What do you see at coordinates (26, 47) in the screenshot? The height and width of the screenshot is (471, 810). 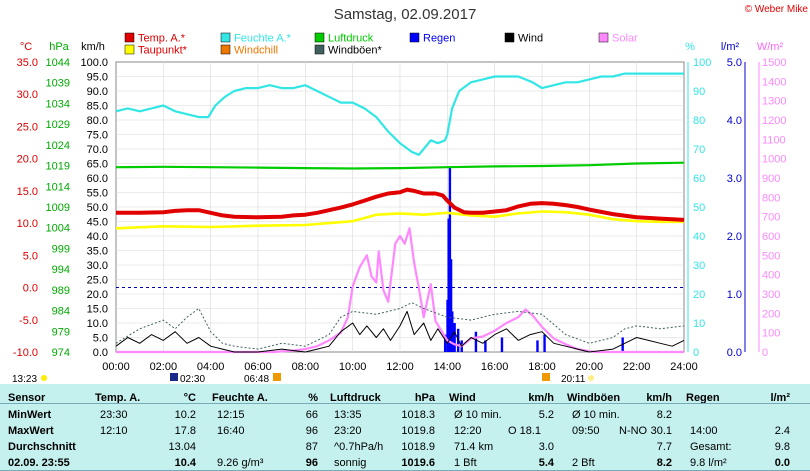 I see `temp-axis-unit: °C` at bounding box center [26, 47].